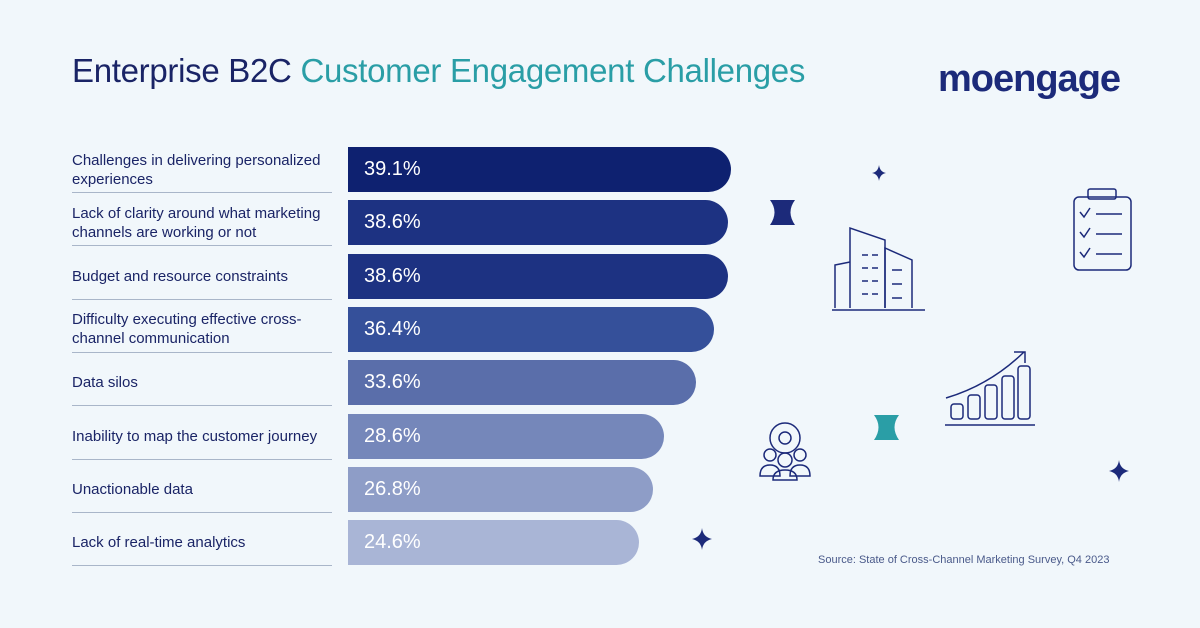  What do you see at coordinates (159, 543) in the screenshot?
I see `category-label: Lack of real-time analytics` at bounding box center [159, 543].